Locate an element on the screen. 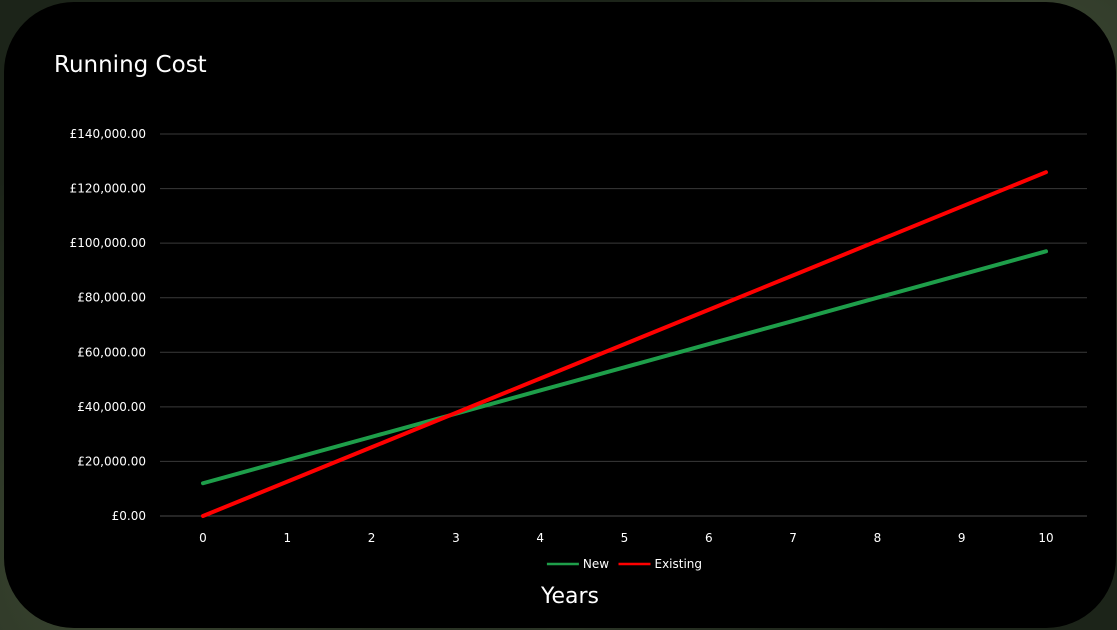  x-axis-ticks: 0 1 2 3 4 5 6 7 8 9 10 is located at coordinates (626, 538).